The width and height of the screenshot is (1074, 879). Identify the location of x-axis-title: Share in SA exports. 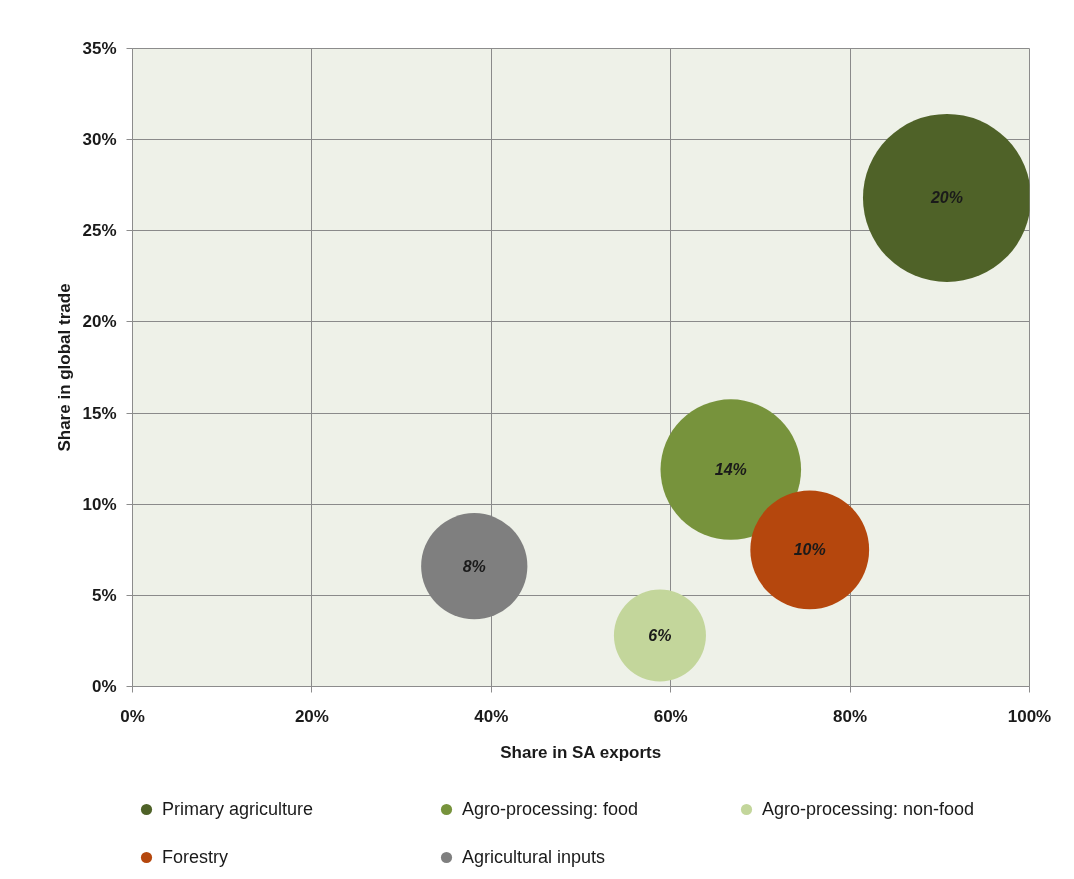
(581, 752).